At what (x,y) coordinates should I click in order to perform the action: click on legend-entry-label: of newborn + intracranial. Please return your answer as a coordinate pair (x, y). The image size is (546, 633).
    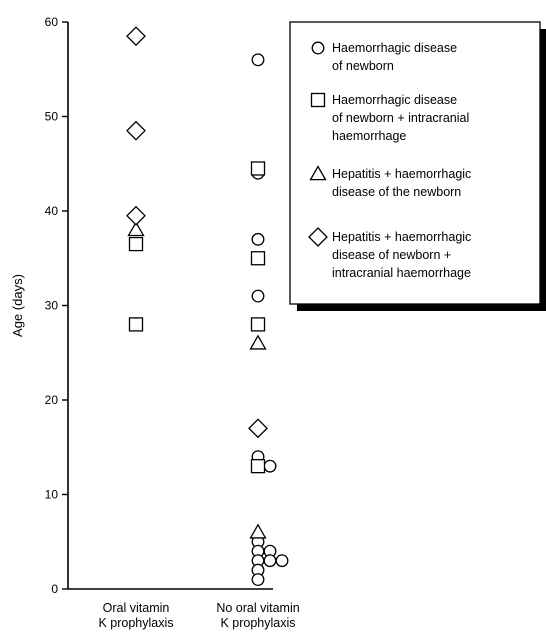
    Looking at the image, I should click on (400, 118).